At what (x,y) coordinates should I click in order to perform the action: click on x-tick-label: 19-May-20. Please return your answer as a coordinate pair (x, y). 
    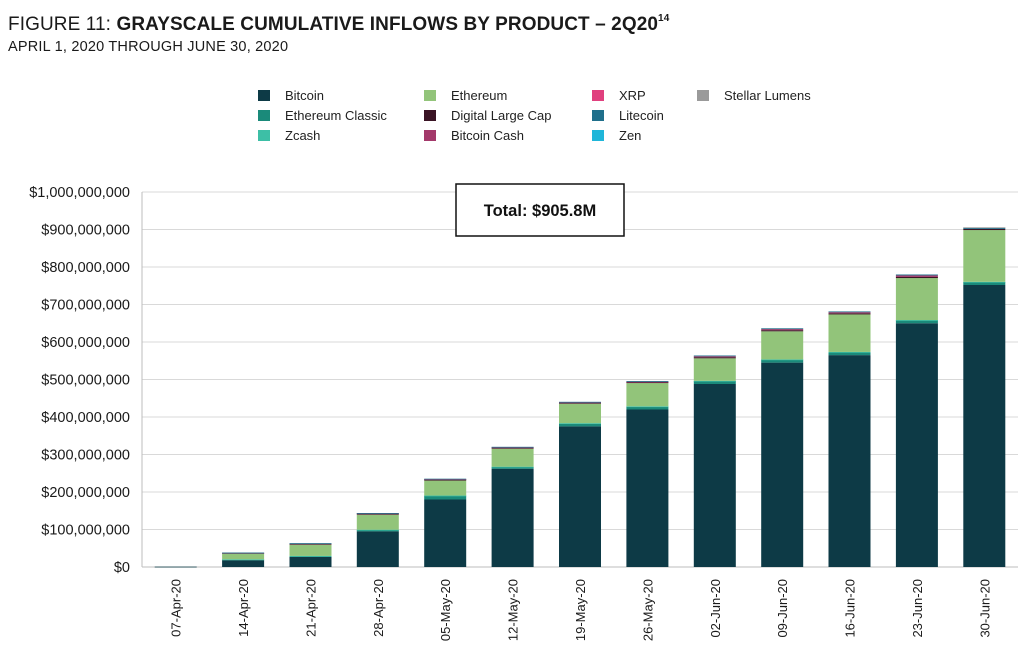
    Looking at the image, I should click on (580, 610).